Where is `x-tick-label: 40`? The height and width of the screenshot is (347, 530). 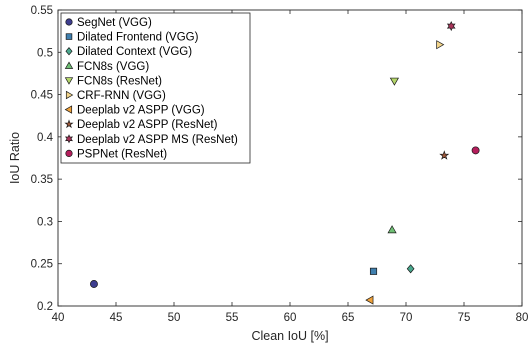
x-tick-label: 40 is located at coordinates (58, 318).